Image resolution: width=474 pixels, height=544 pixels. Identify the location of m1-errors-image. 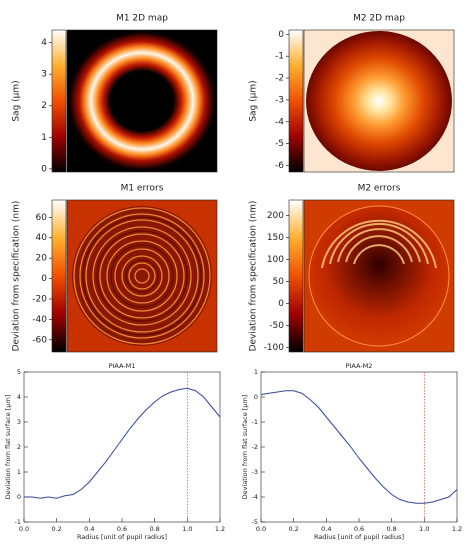
(142, 276).